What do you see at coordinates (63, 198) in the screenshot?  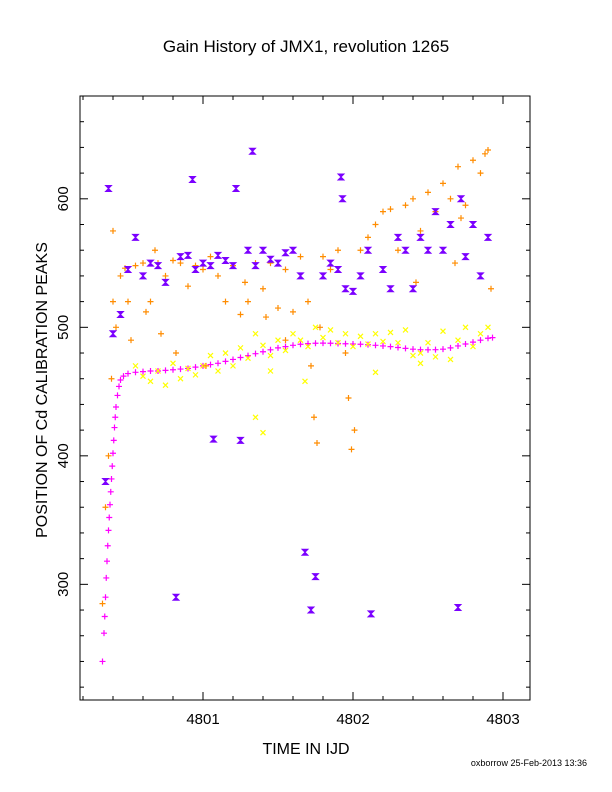 I see `y-tick-label: 600` at bounding box center [63, 198].